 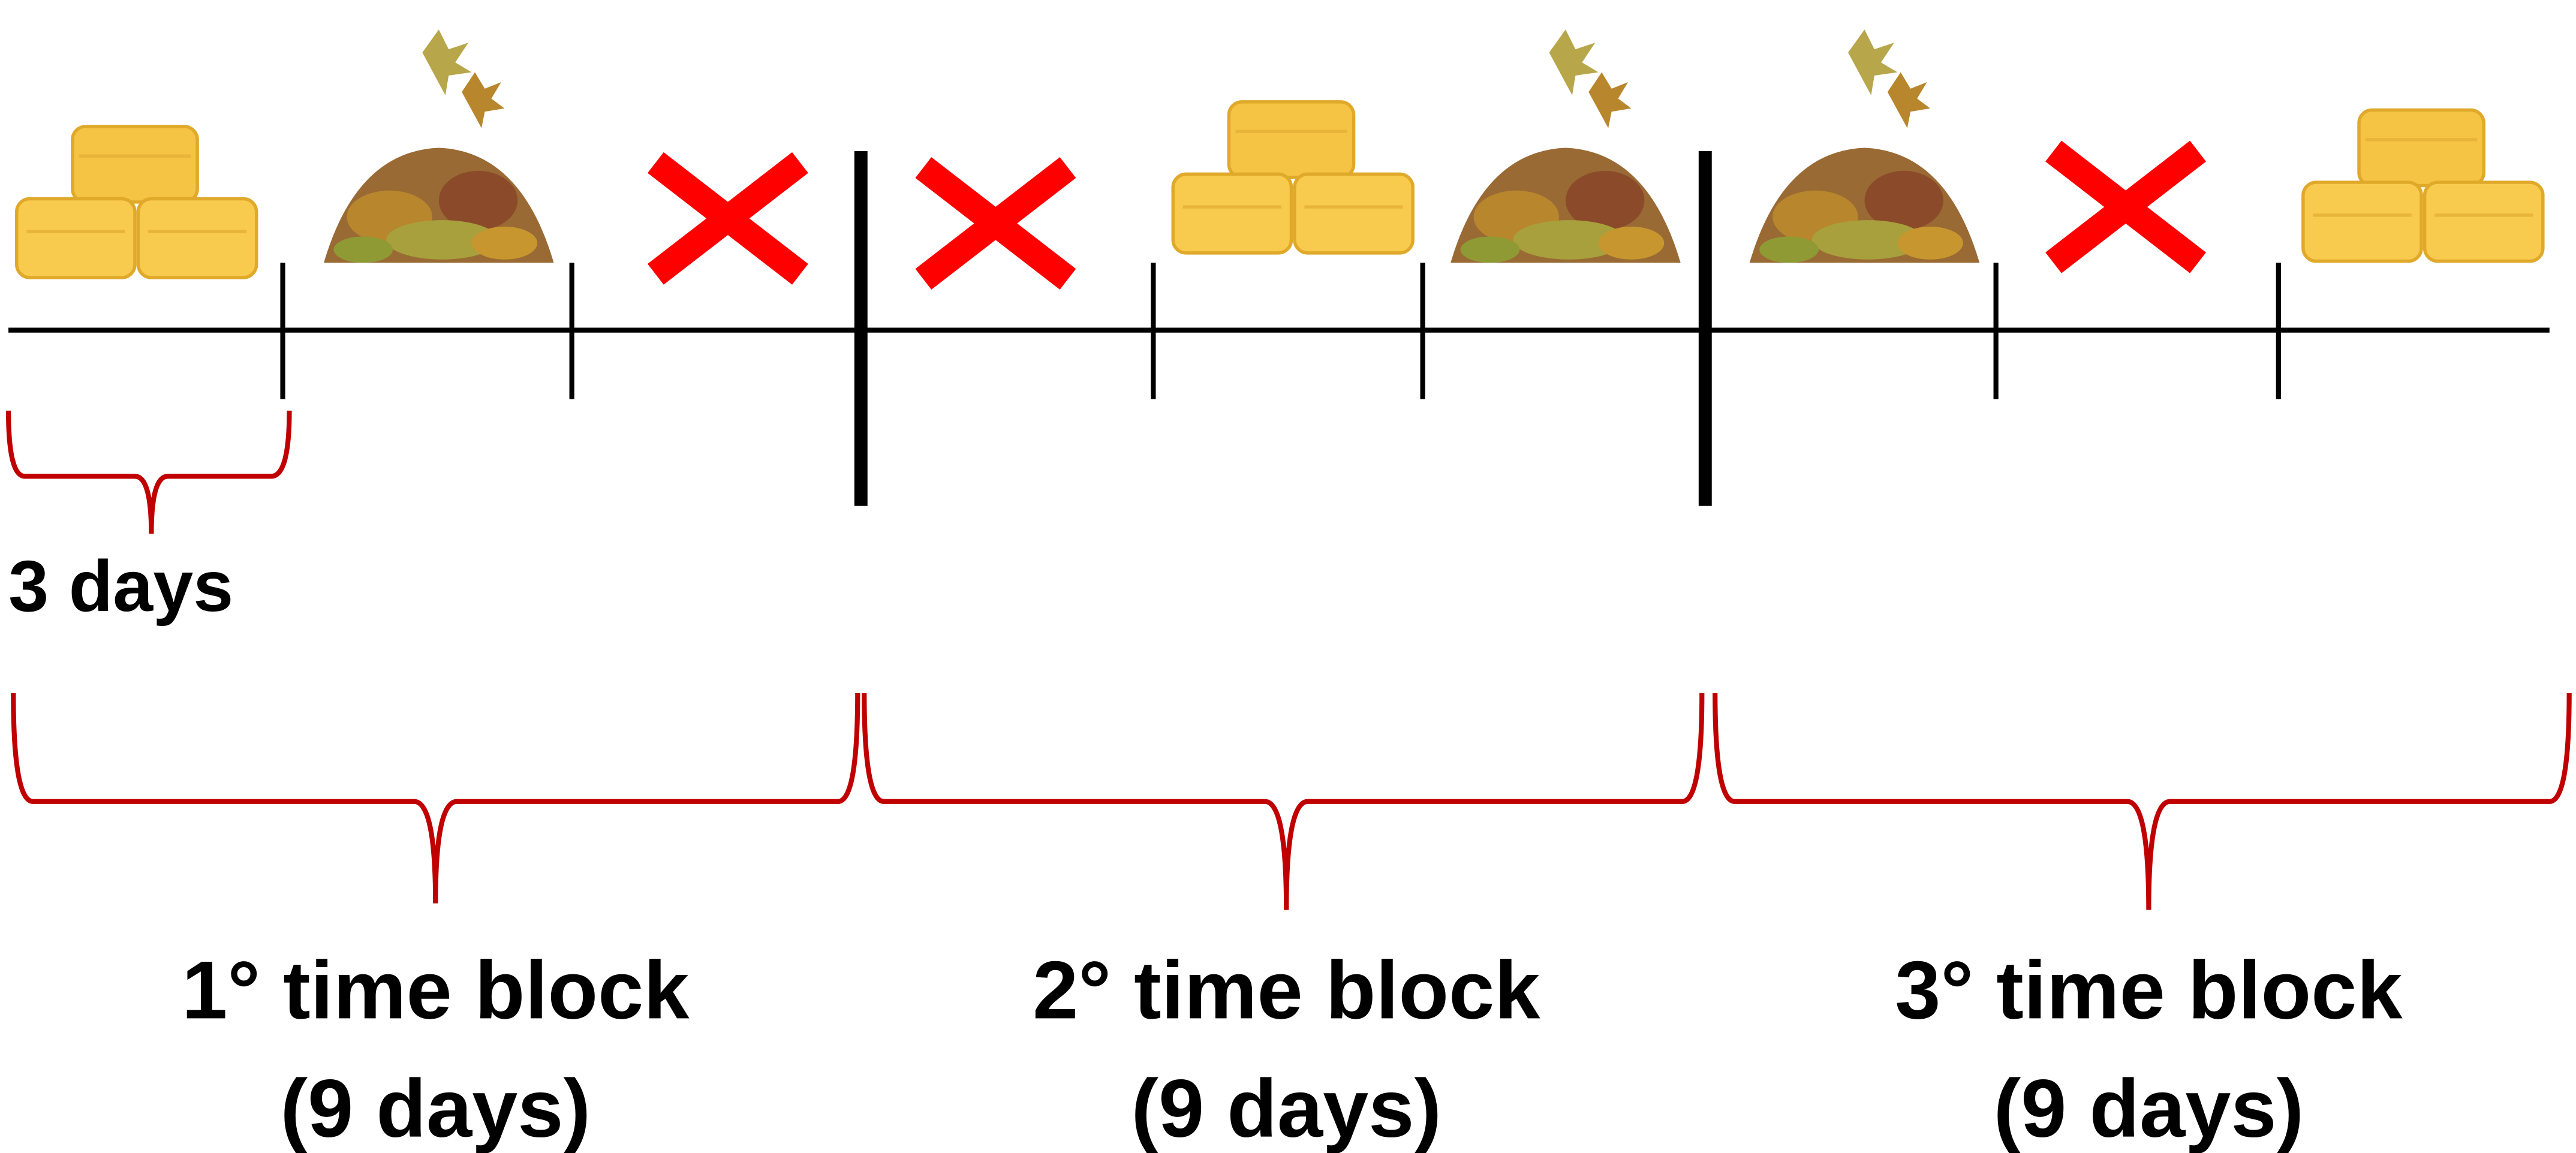 I want to click on time-unit-label: 3 days, so click(x=120, y=586).